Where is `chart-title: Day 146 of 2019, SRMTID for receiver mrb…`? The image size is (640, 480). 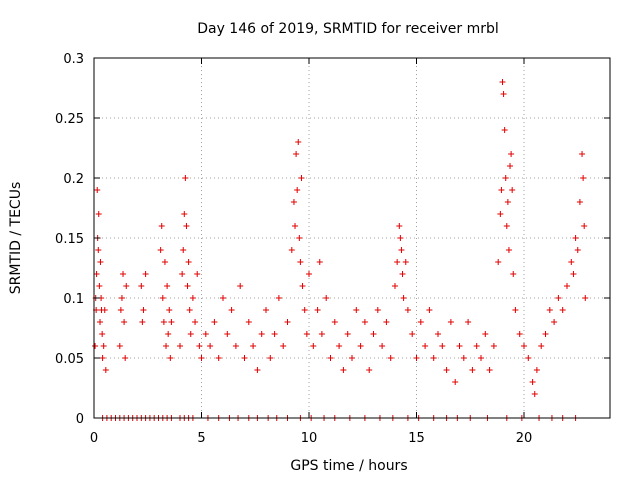
chart-title: Day 146 of 2019, SRMTID for receiver mrb… is located at coordinates (348, 29).